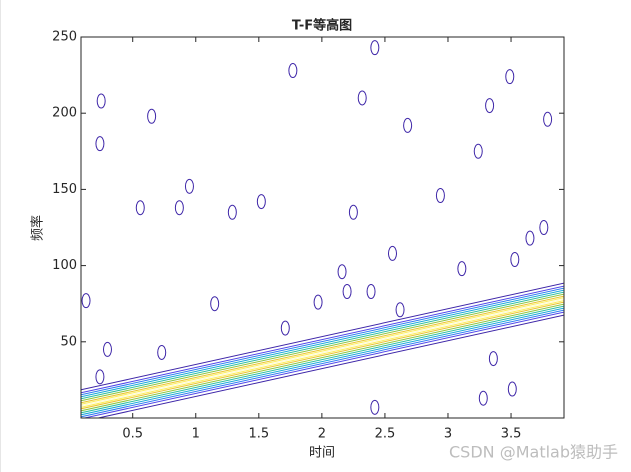 The width and height of the screenshot is (631, 472). I want to click on watermark: CSDN @Matlab猿助手, so click(533, 452).